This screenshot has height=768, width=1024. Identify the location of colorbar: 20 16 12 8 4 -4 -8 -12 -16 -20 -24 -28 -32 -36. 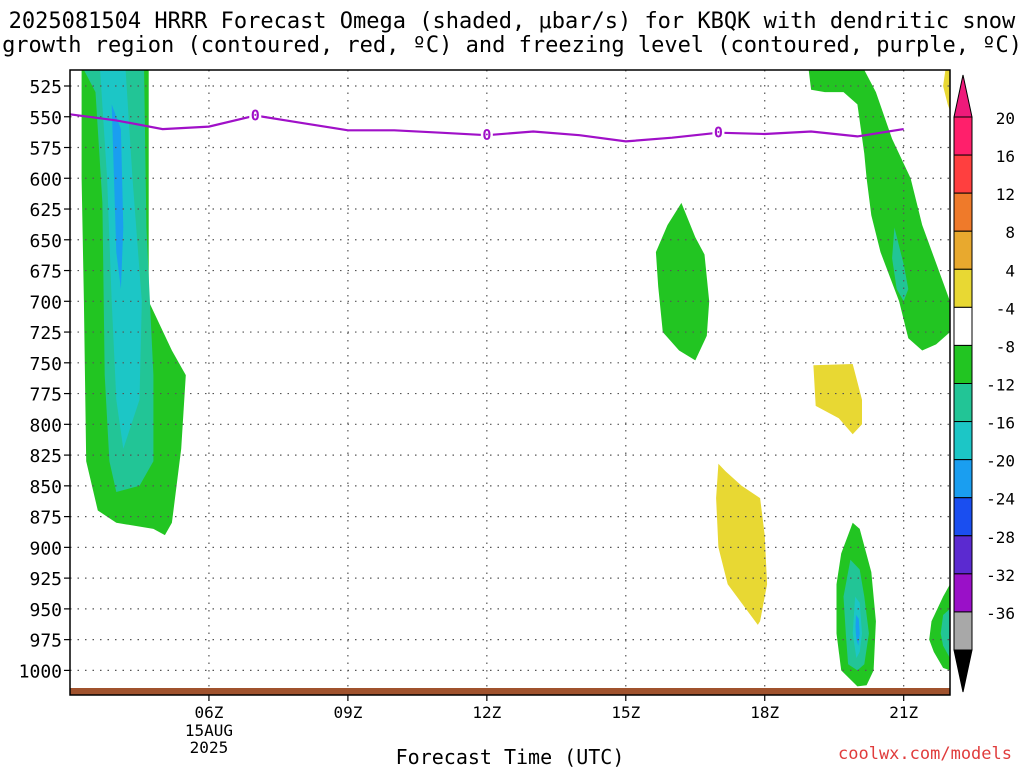
(984, 383).